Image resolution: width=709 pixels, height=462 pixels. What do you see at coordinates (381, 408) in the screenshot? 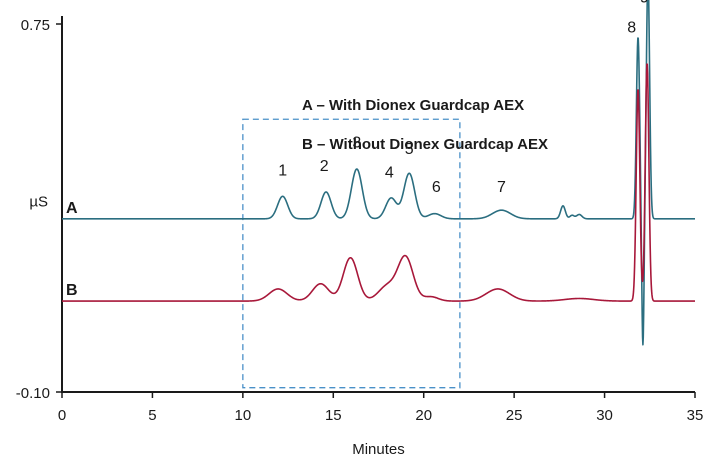
I see `x-axis-ticks: 0 5 10 15 20 25 30 35` at bounding box center [381, 408].